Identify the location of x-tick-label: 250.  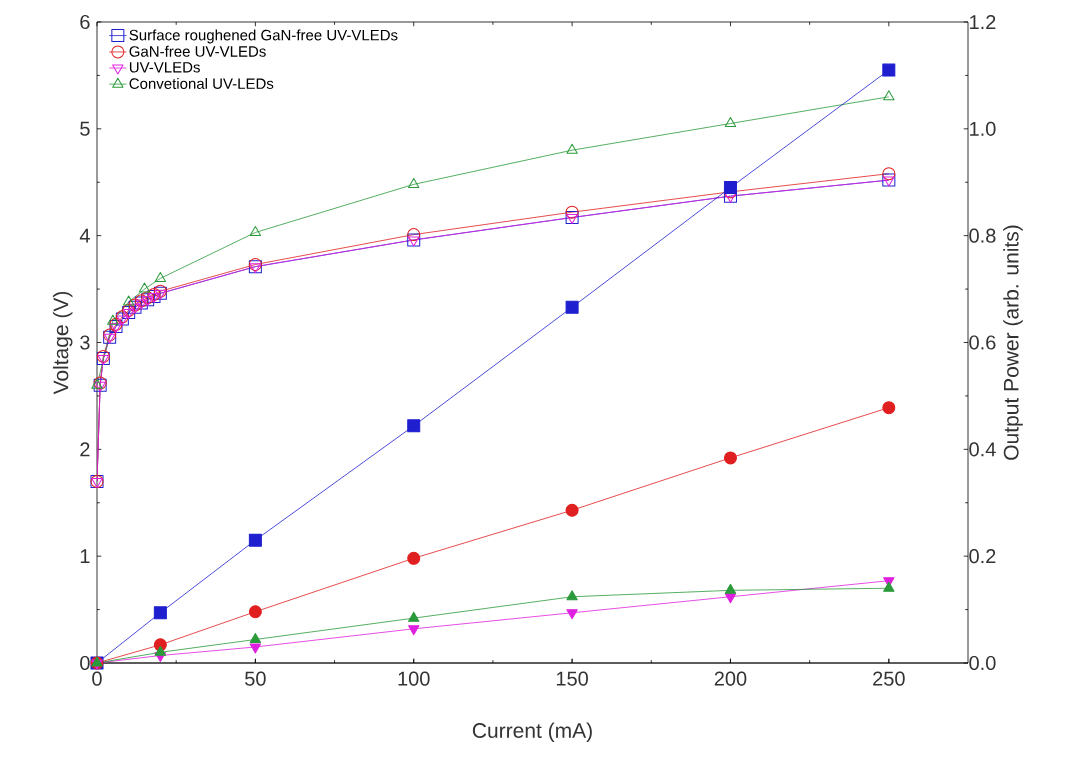
(889, 678).